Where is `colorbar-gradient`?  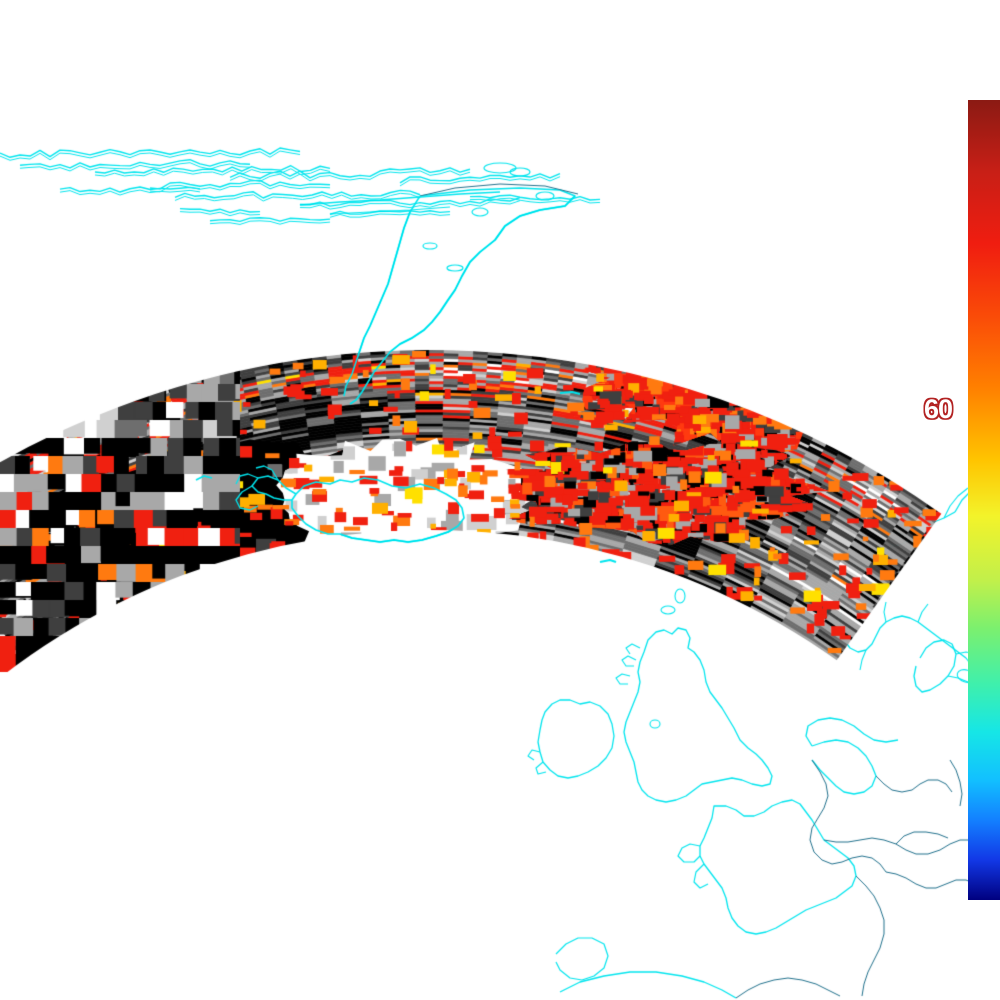 colorbar-gradient is located at coordinates (984, 500).